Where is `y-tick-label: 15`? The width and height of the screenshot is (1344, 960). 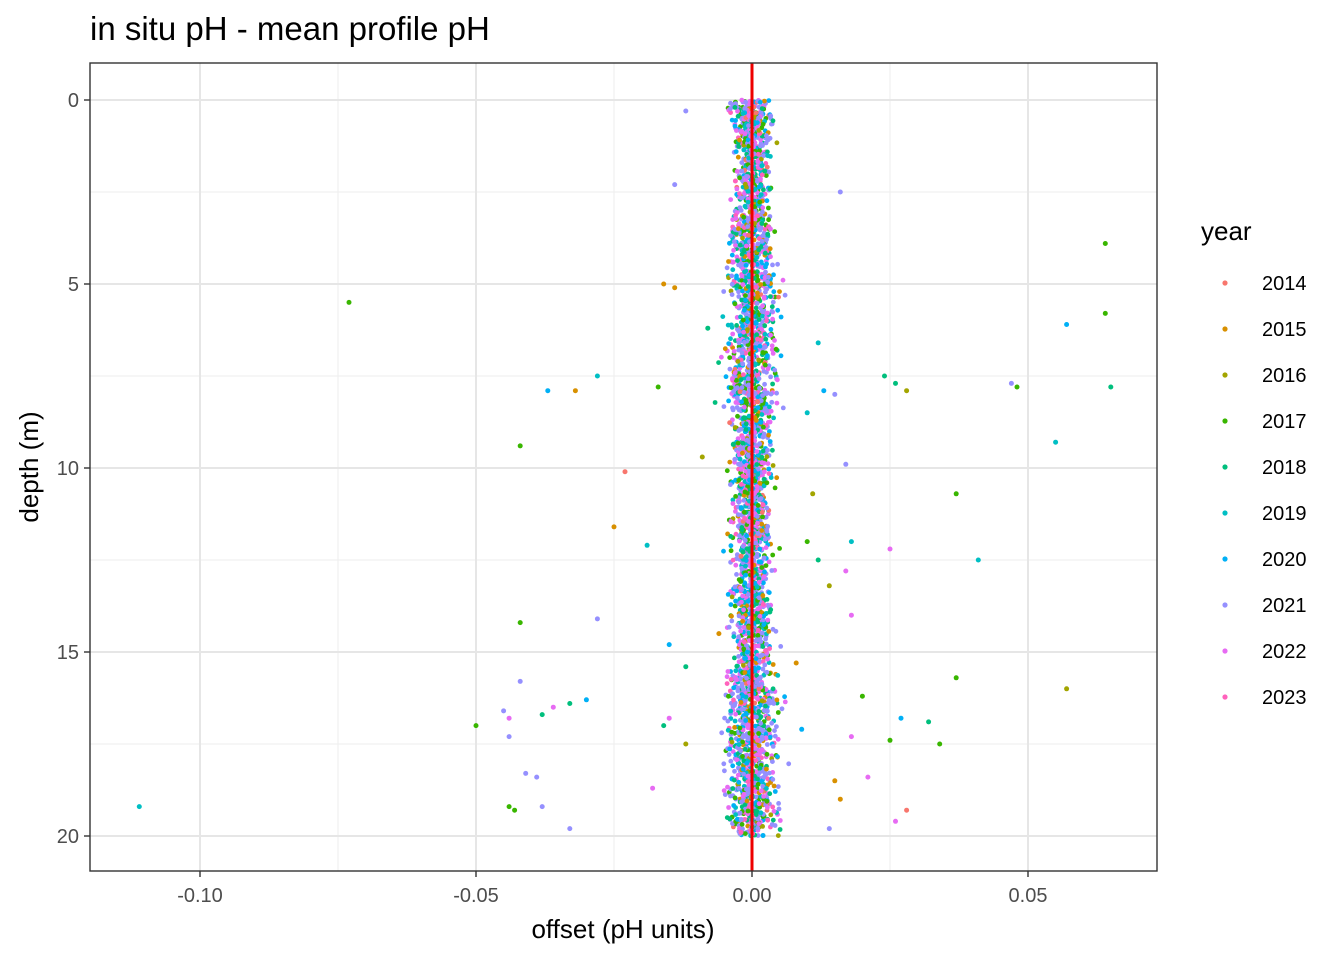
y-tick-label: 15 is located at coordinates (68, 653).